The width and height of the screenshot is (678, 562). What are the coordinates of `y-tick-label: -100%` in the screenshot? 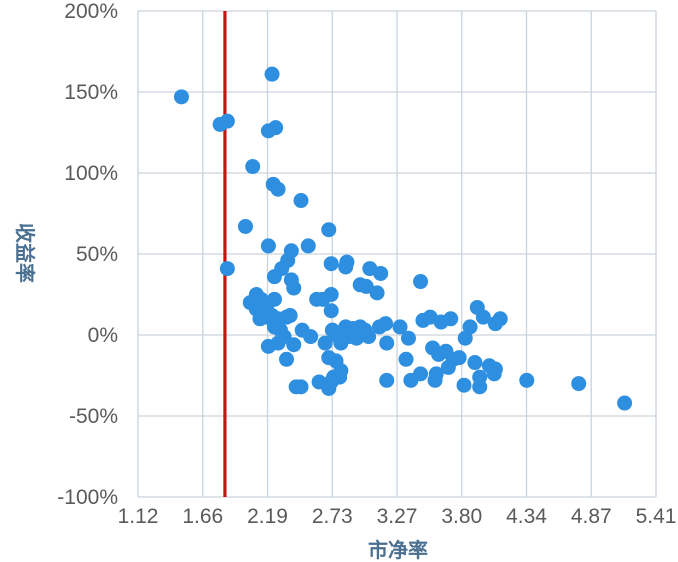 It's located at (87, 497).